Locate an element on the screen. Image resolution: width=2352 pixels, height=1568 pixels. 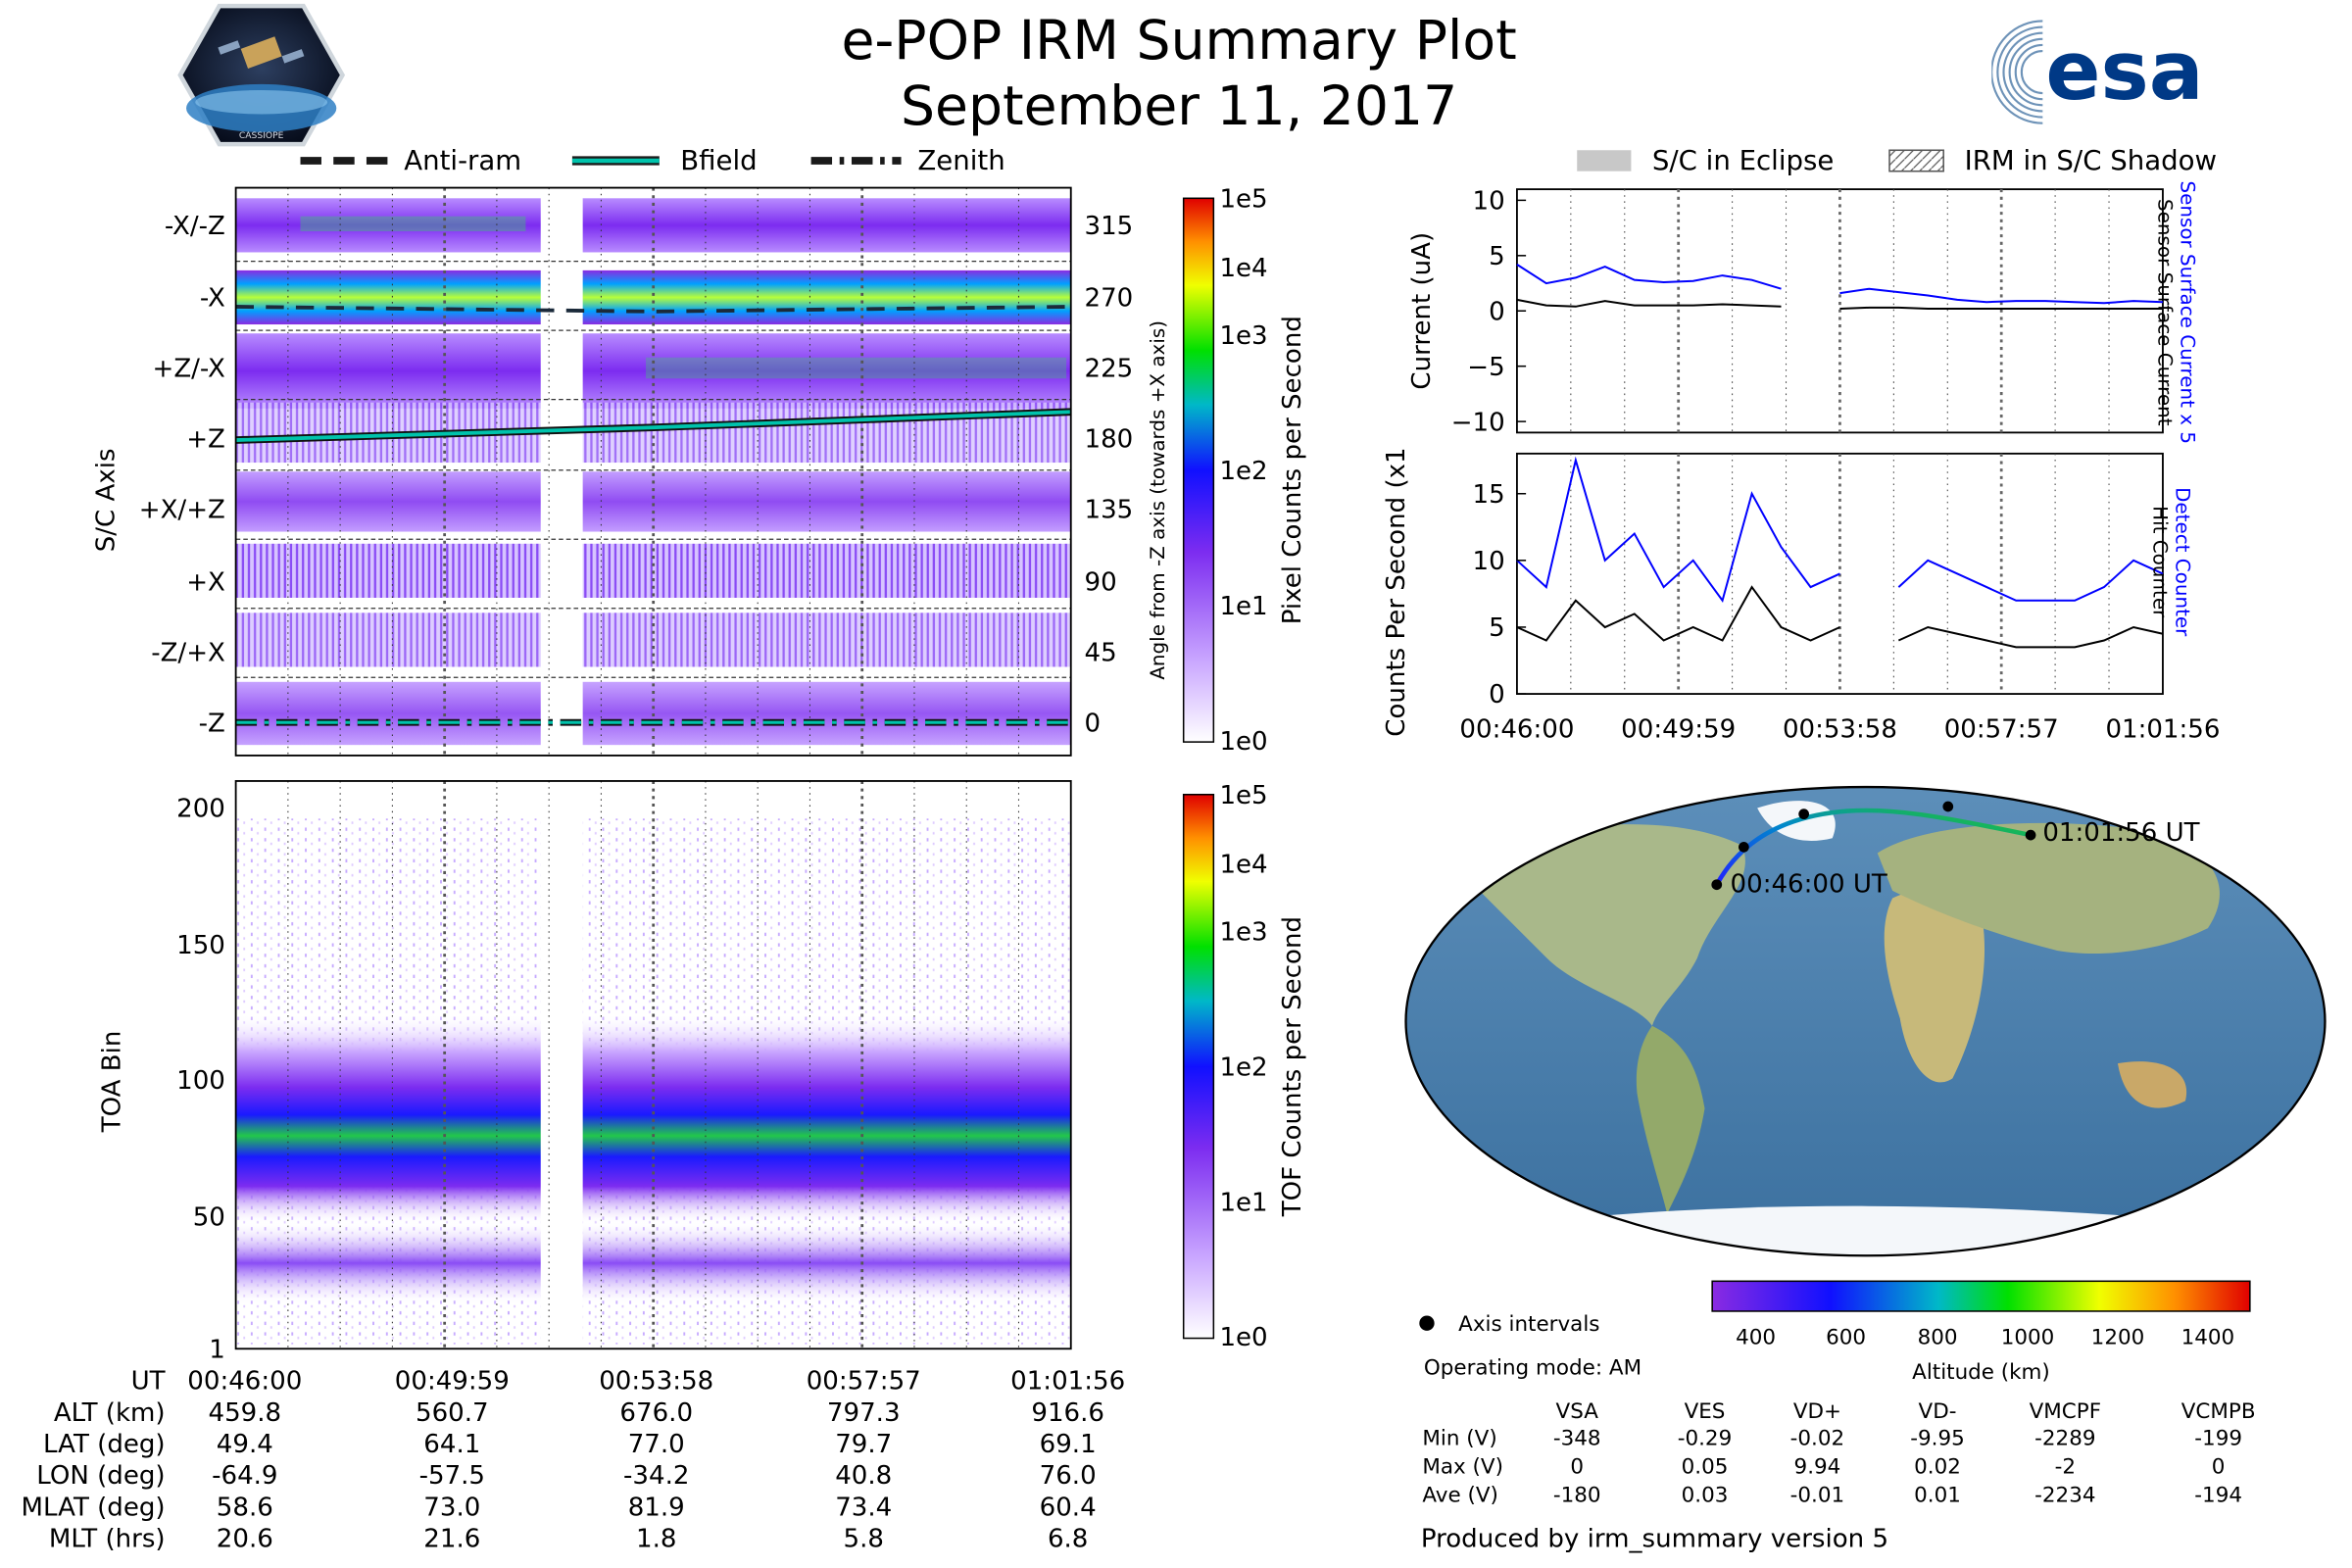
y2-tick-label: 180 is located at coordinates (1109, 440).